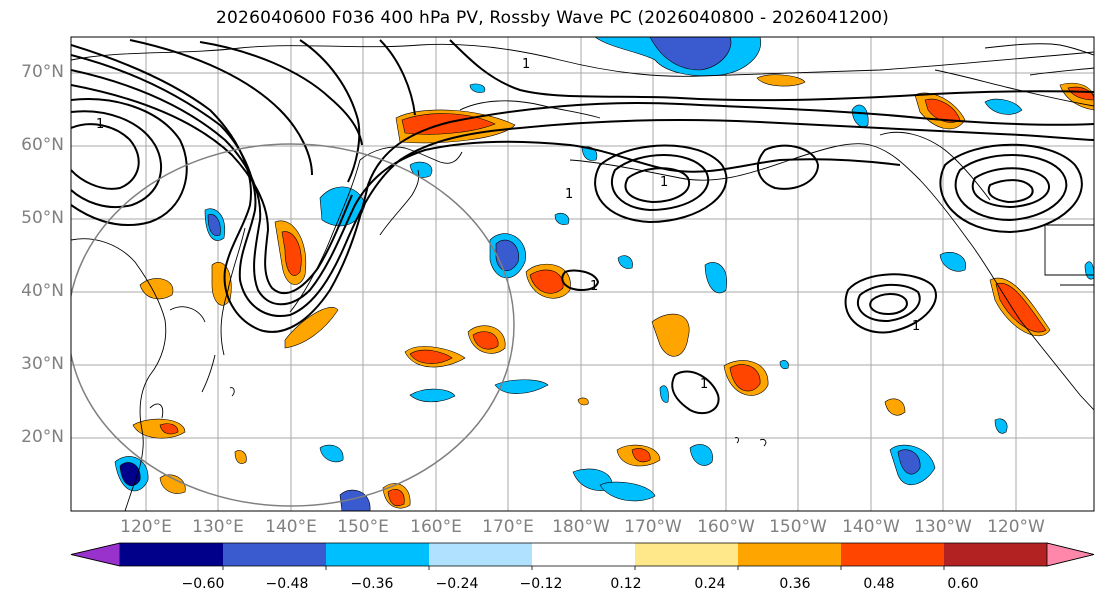 Image resolution: width=1105 pixels, height=604 pixels. I want to click on lon-label: 130°W, so click(943, 527).